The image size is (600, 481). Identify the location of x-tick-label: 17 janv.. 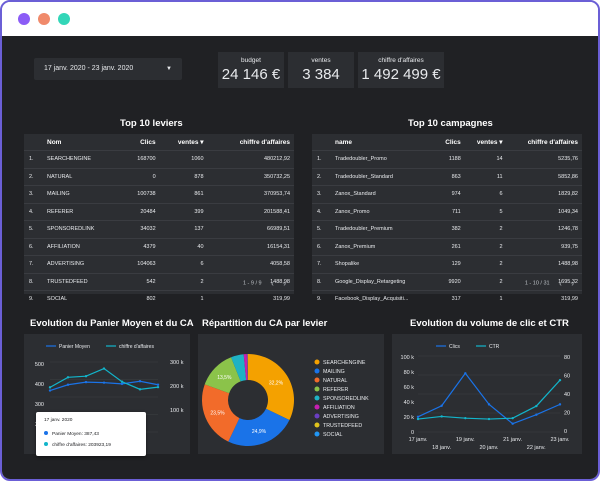
(418, 440).